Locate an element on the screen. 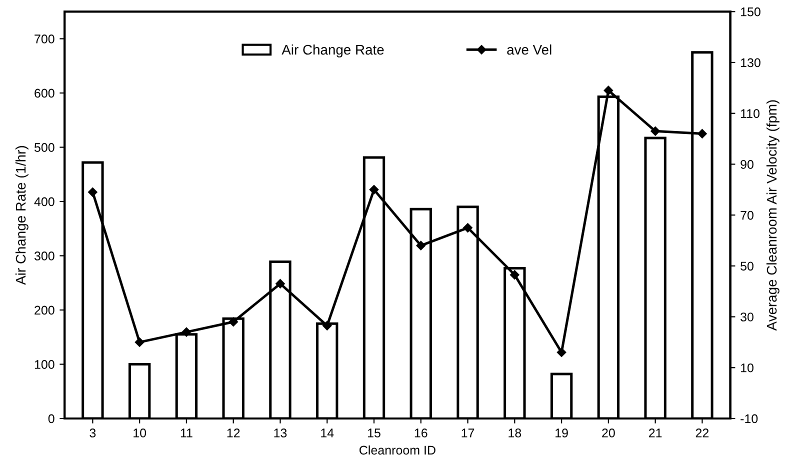 The width and height of the screenshot is (807, 465). x-tick-label: 16 is located at coordinates (421, 433).